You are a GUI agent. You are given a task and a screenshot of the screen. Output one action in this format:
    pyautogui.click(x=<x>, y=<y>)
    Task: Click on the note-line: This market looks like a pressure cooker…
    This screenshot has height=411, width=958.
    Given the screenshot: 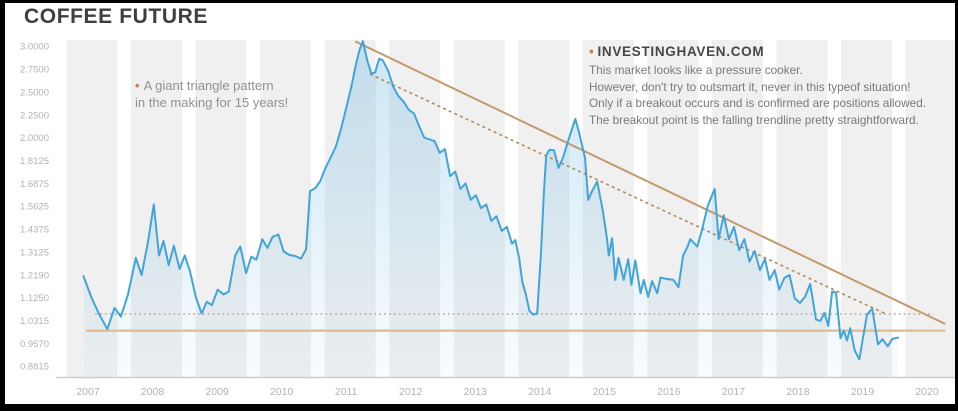 What is the action you would take?
    pyautogui.click(x=696, y=70)
    